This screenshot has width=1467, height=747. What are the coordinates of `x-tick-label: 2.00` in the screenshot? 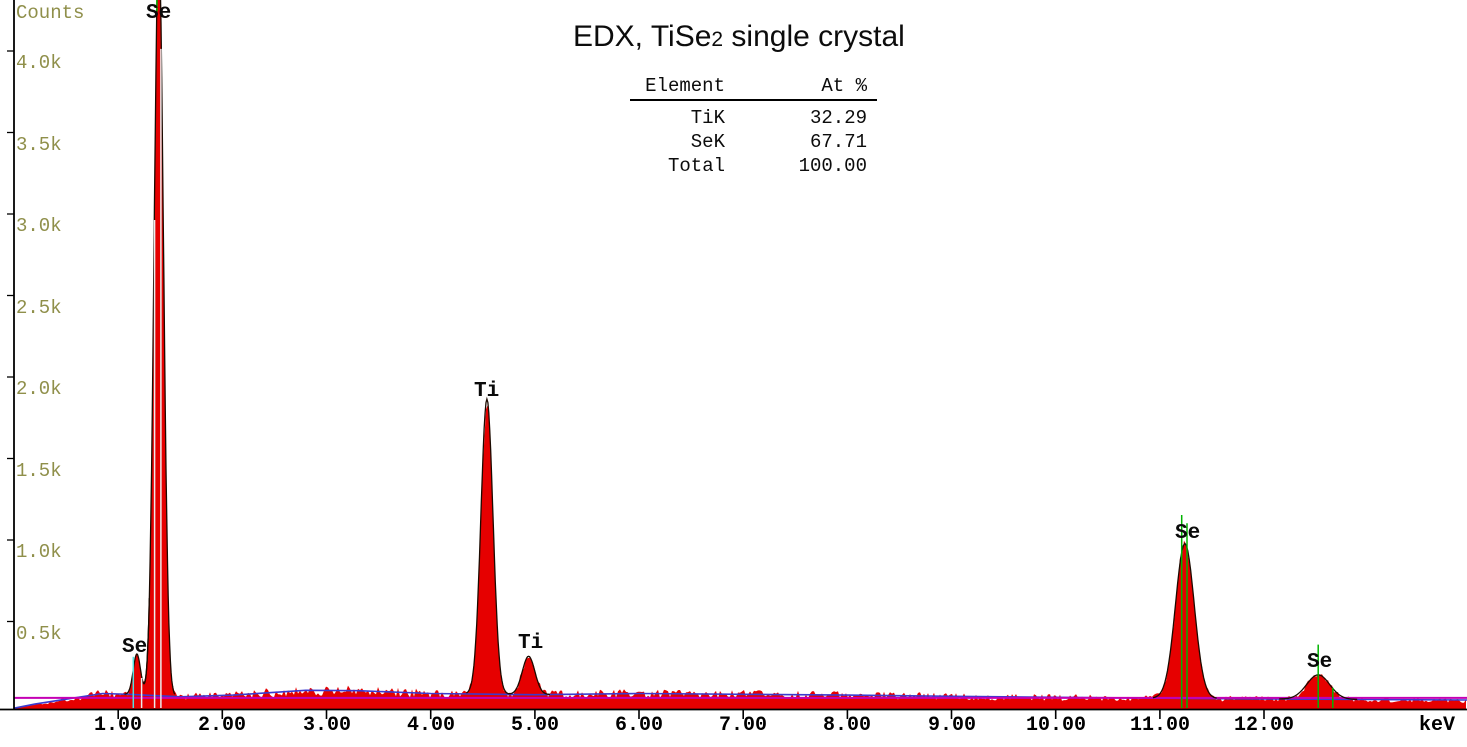 It's located at (221, 725).